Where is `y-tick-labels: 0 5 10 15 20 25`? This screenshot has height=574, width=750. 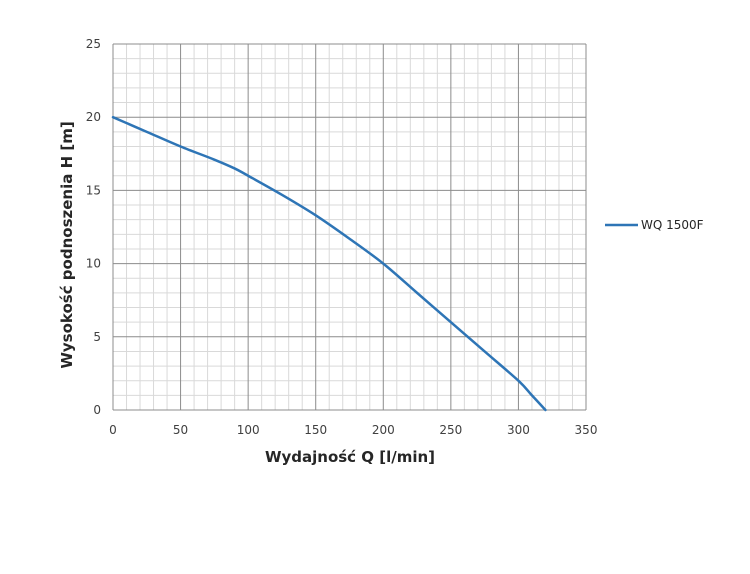
y-tick-labels: 0 5 10 15 20 25 is located at coordinates (93, 227).